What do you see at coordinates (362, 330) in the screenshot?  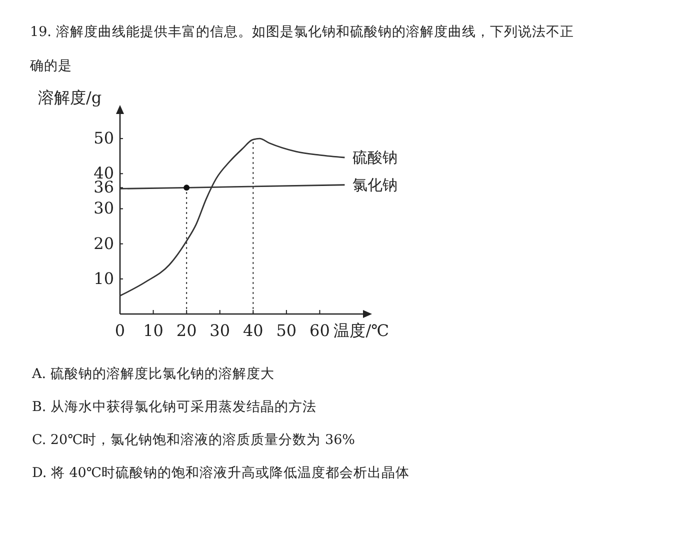 I see `x-axis-title: 温度/℃` at bounding box center [362, 330].